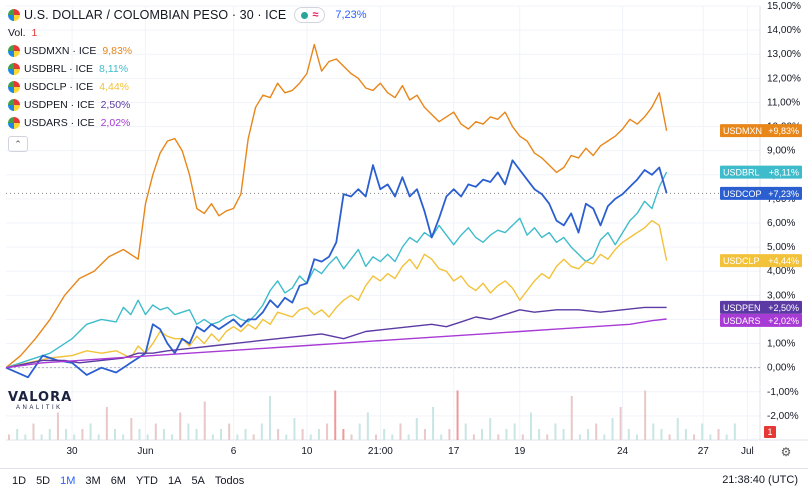 The height and width of the screenshot is (493, 808). What do you see at coordinates (704, 451) in the screenshot?
I see `x-tick-label: 27` at bounding box center [704, 451].